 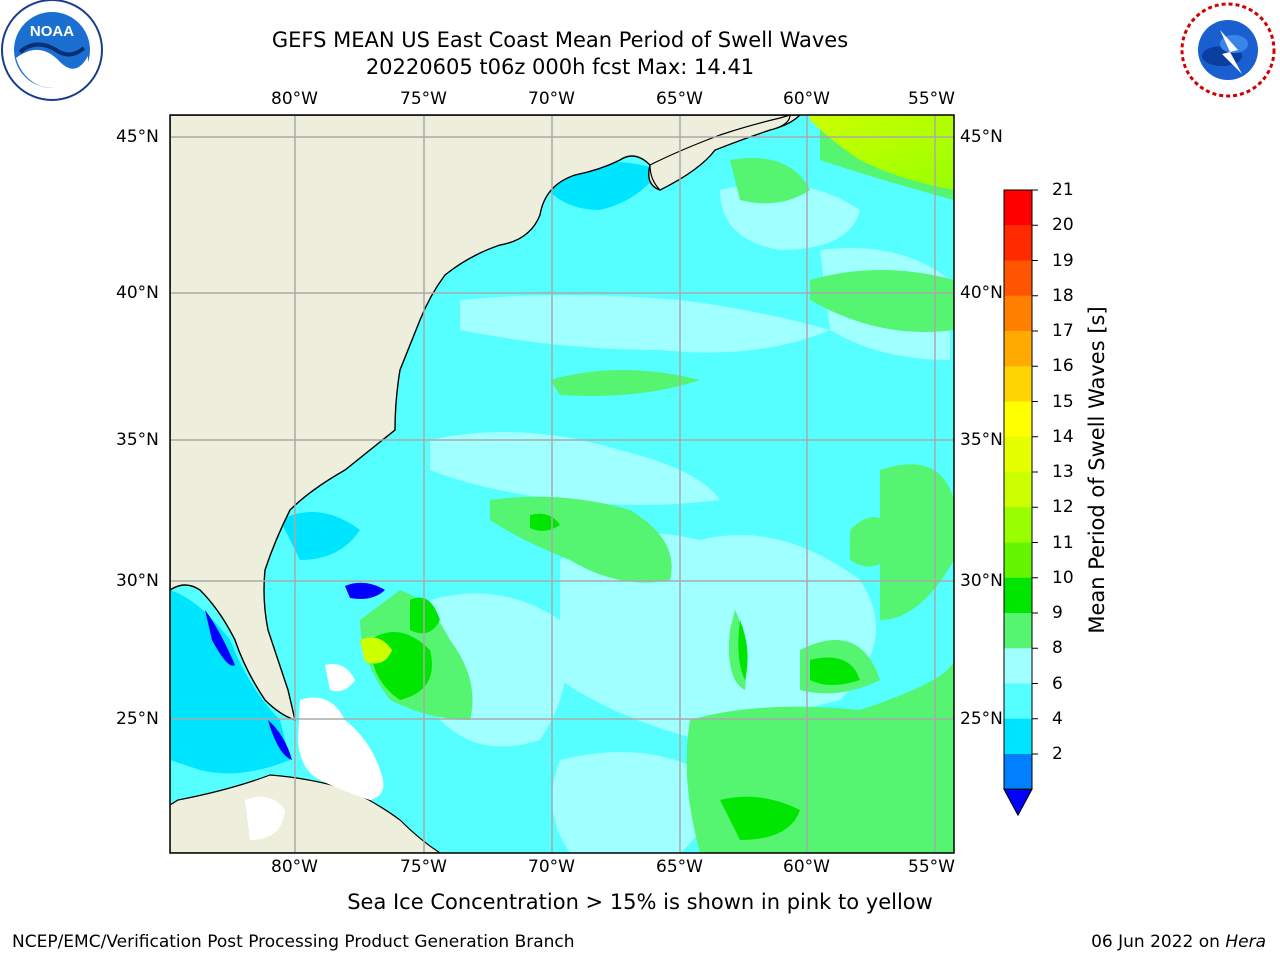 I want to click on colorbar-tick-label: 11, so click(x=1063, y=542).